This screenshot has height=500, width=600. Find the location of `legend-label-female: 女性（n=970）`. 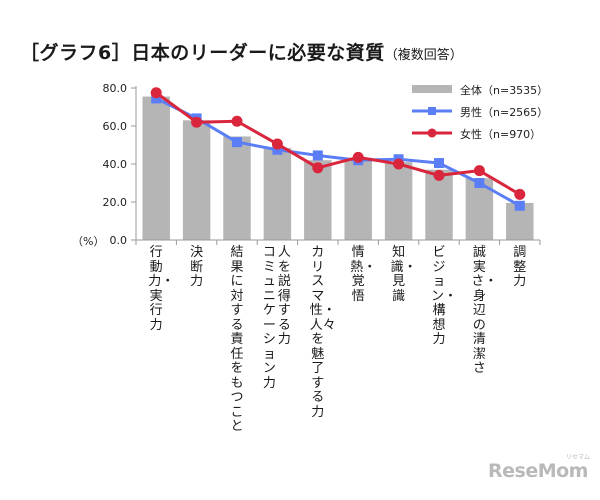

legend-label-female: 女性（n=970） is located at coordinates (501, 134).